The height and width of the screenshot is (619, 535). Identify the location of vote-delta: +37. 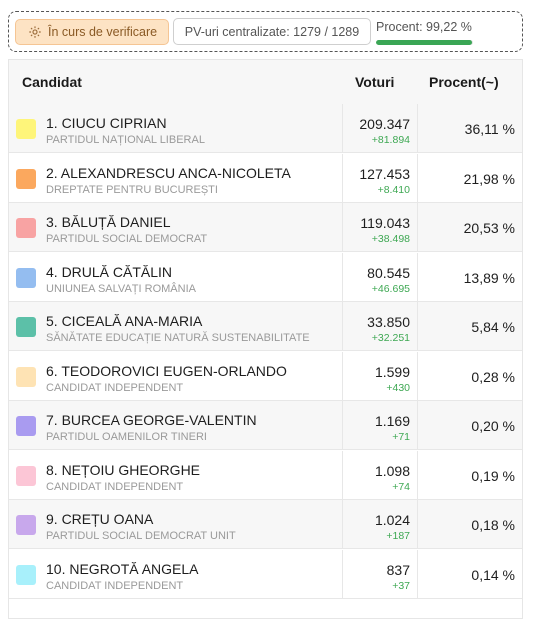
(401, 585).